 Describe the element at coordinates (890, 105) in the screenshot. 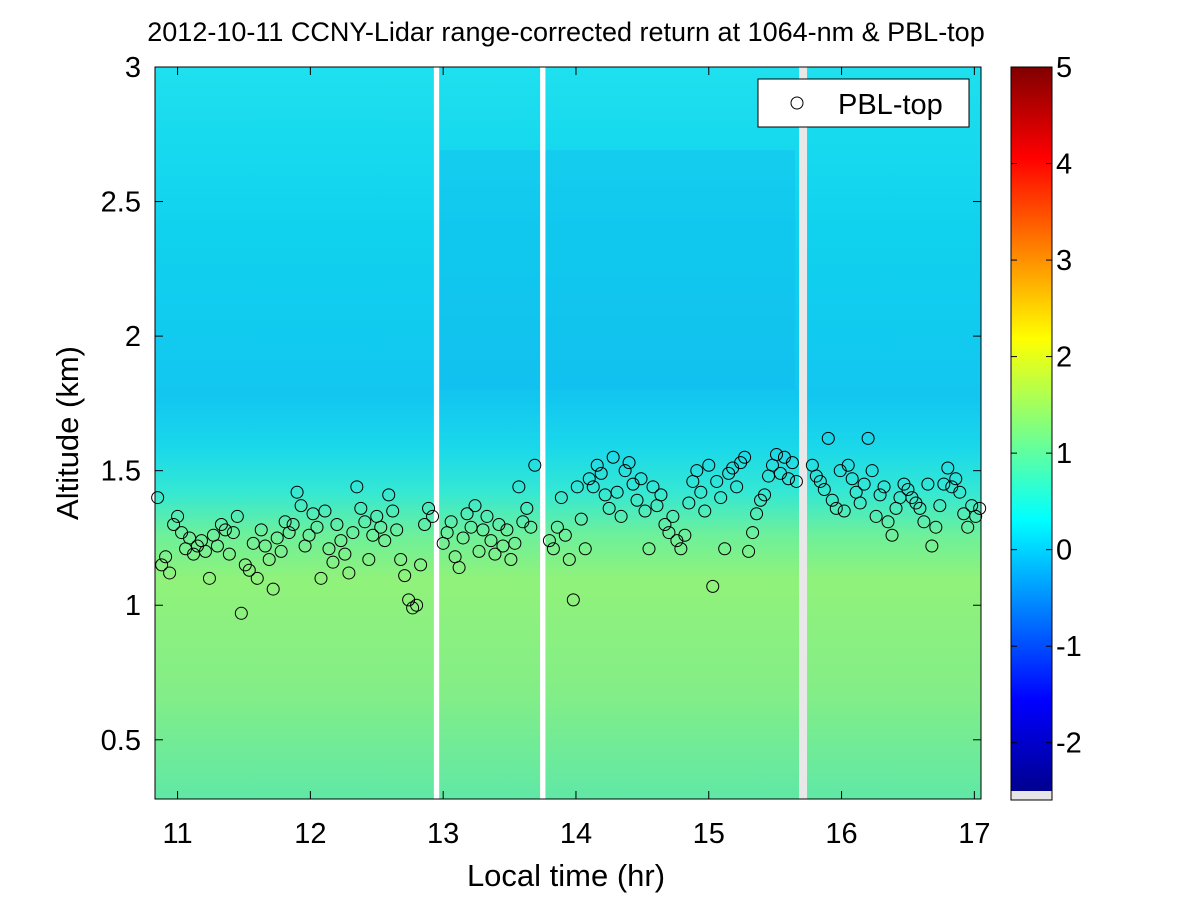

I see `legend-entry-pbl-top: PBL-top` at that location.